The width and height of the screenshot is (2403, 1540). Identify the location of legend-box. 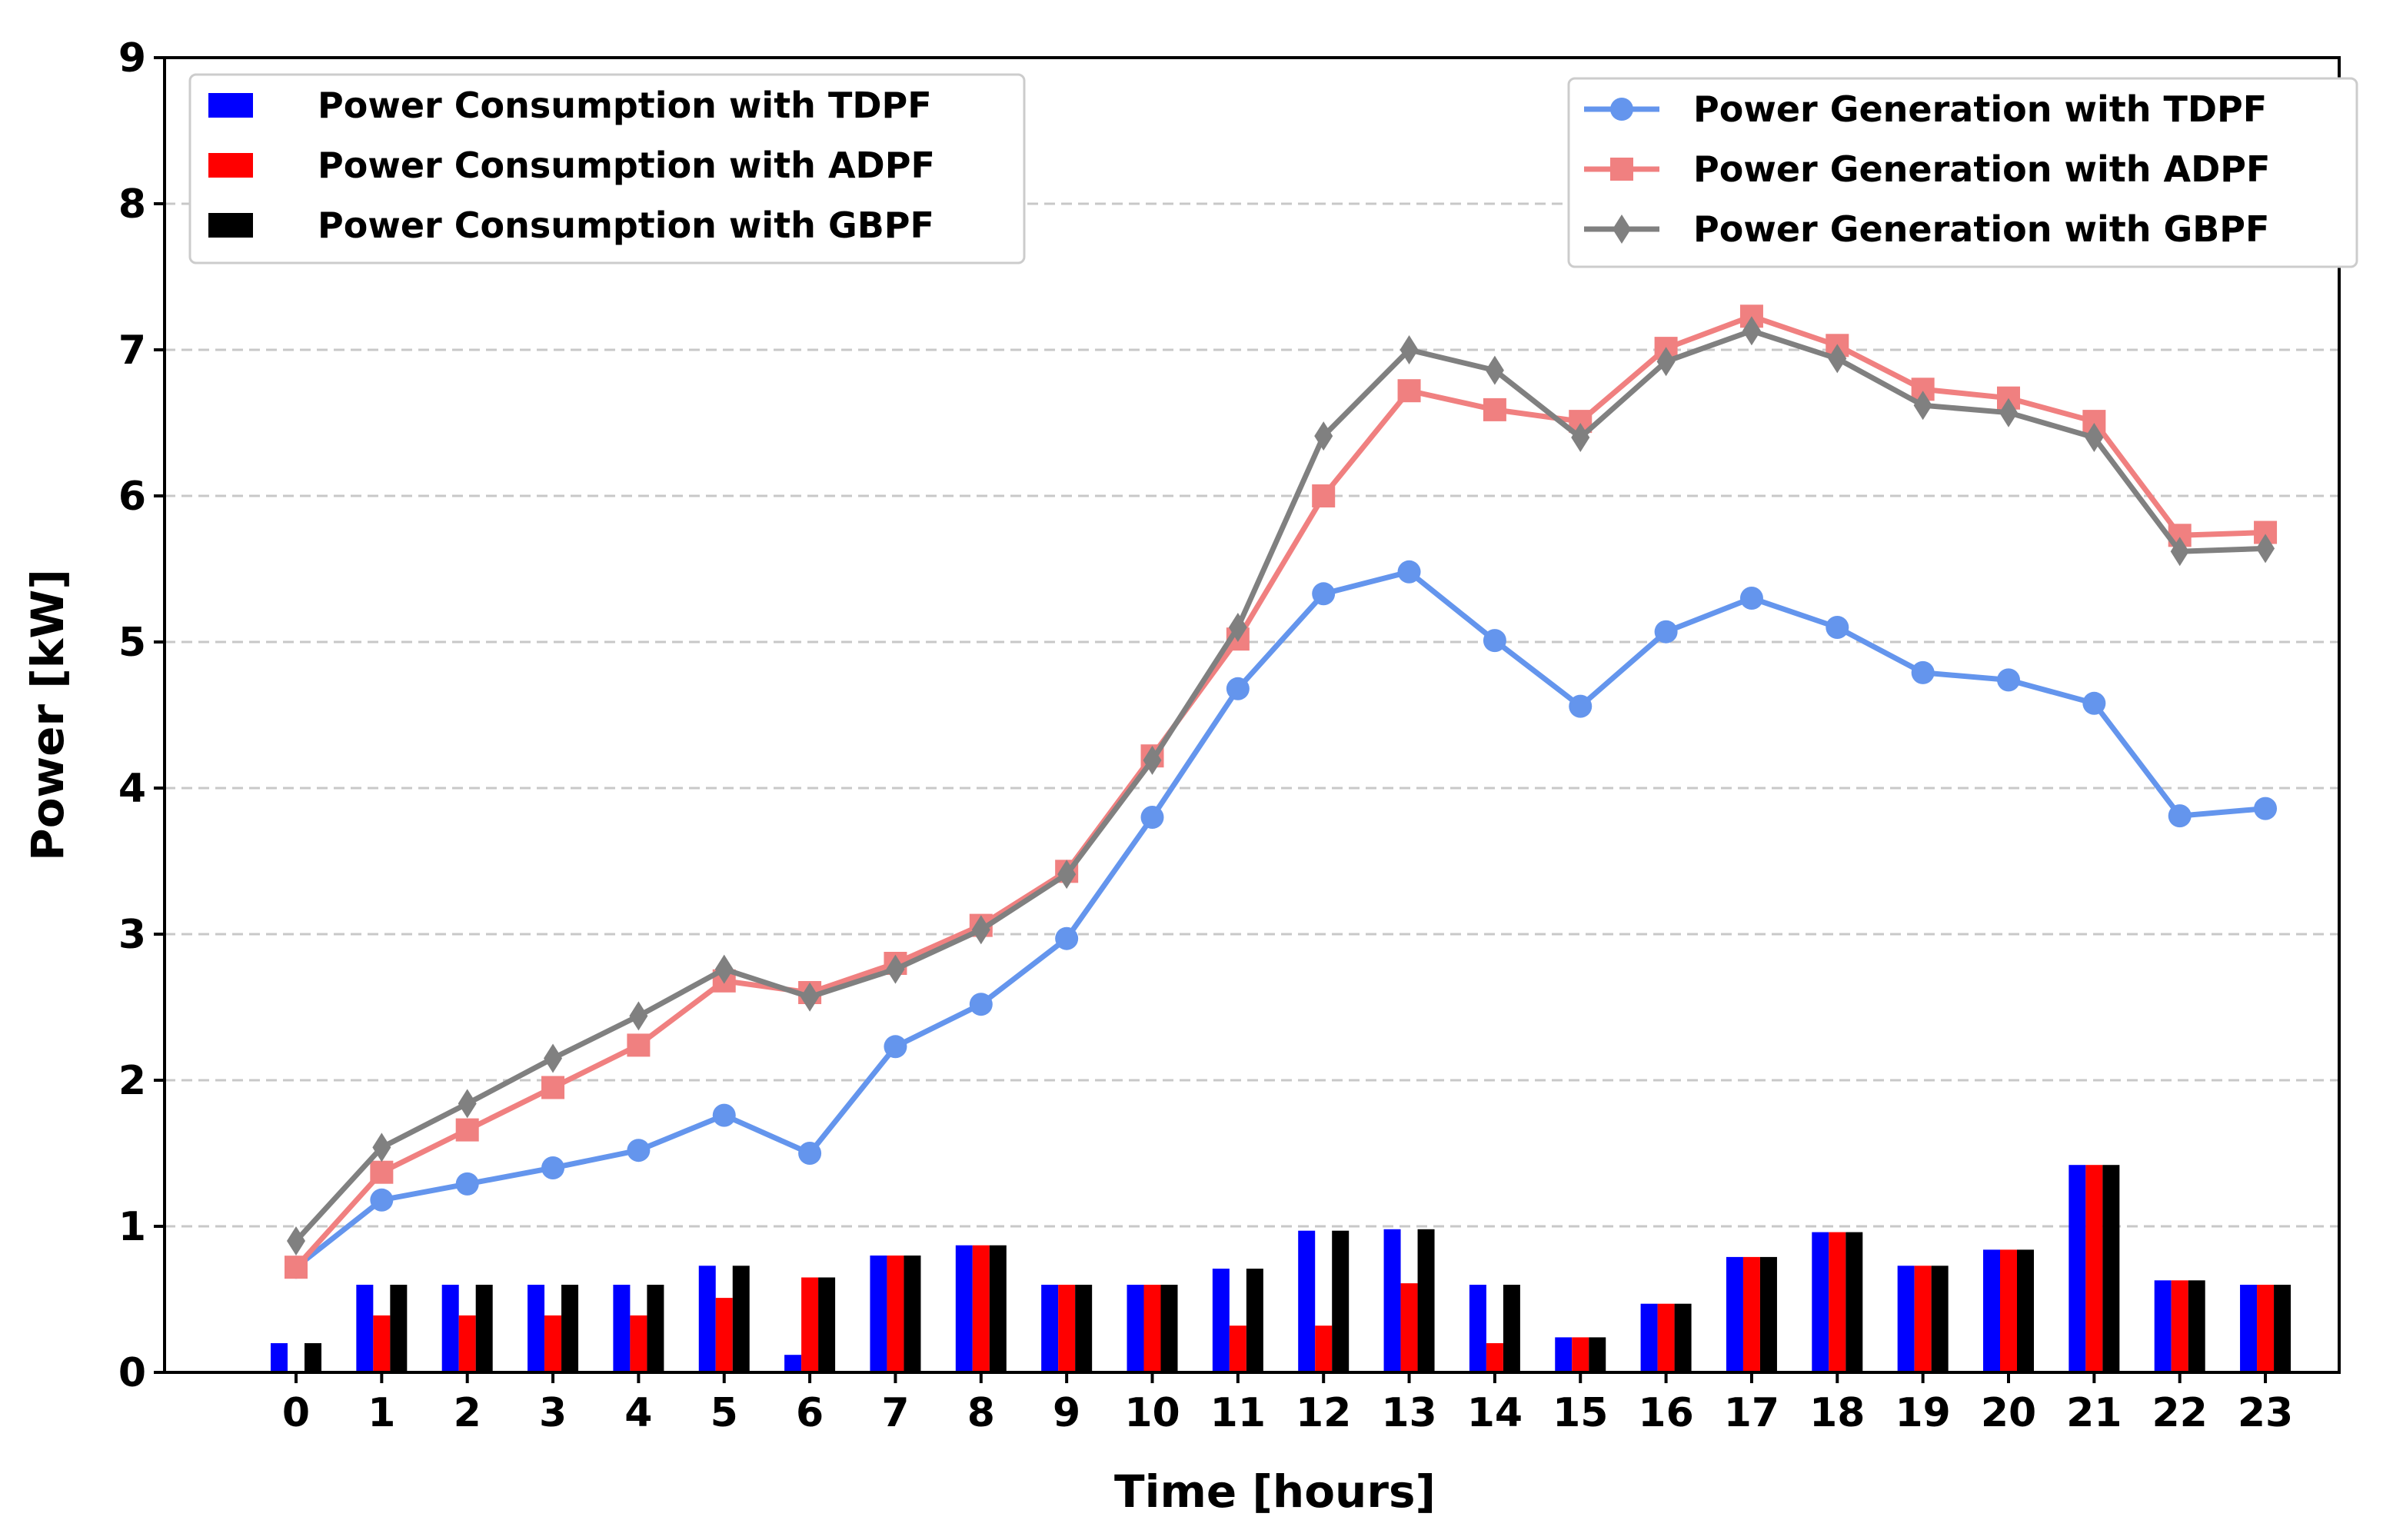
(1962, 172).